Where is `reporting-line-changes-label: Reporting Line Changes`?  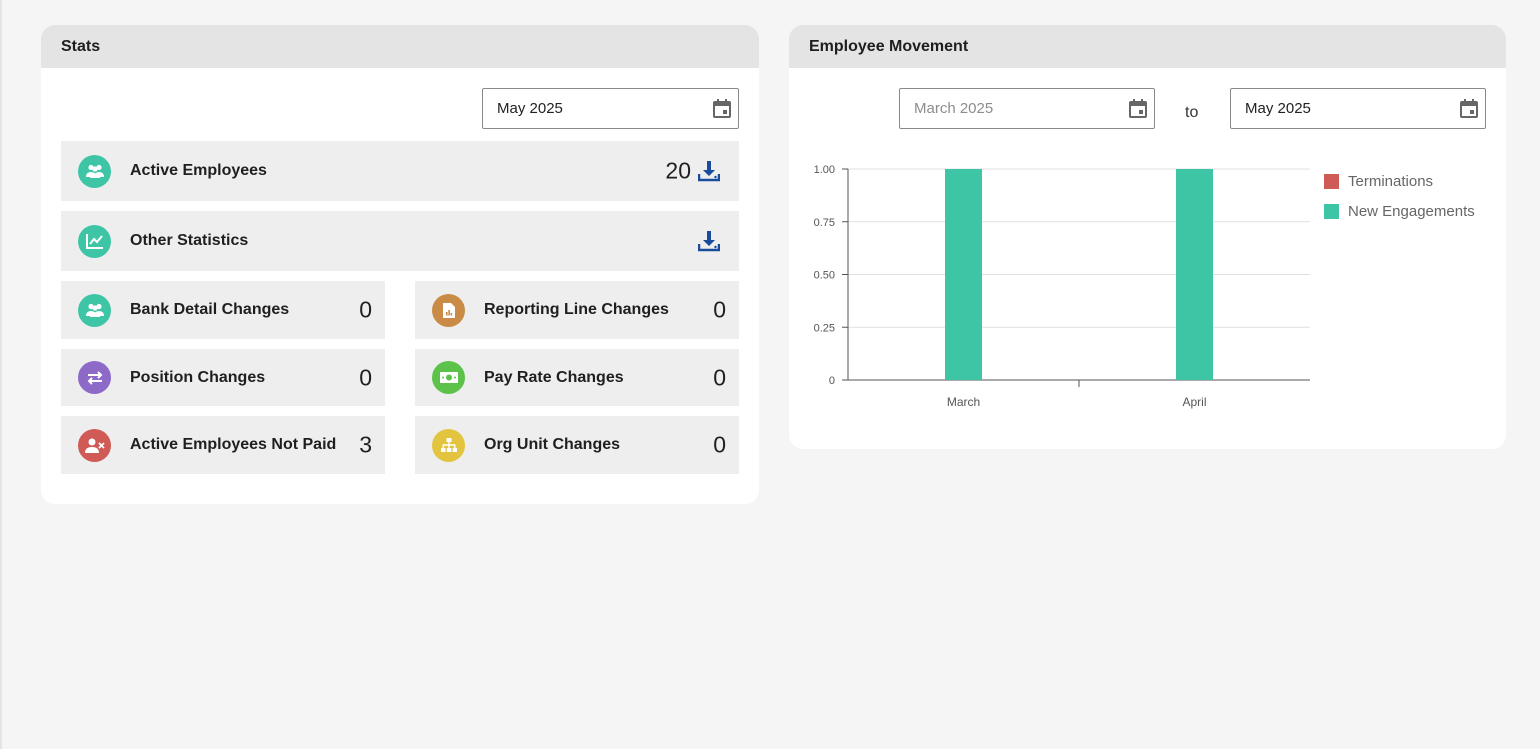
reporting-line-changes-label: Reporting Line Changes is located at coordinates (576, 309).